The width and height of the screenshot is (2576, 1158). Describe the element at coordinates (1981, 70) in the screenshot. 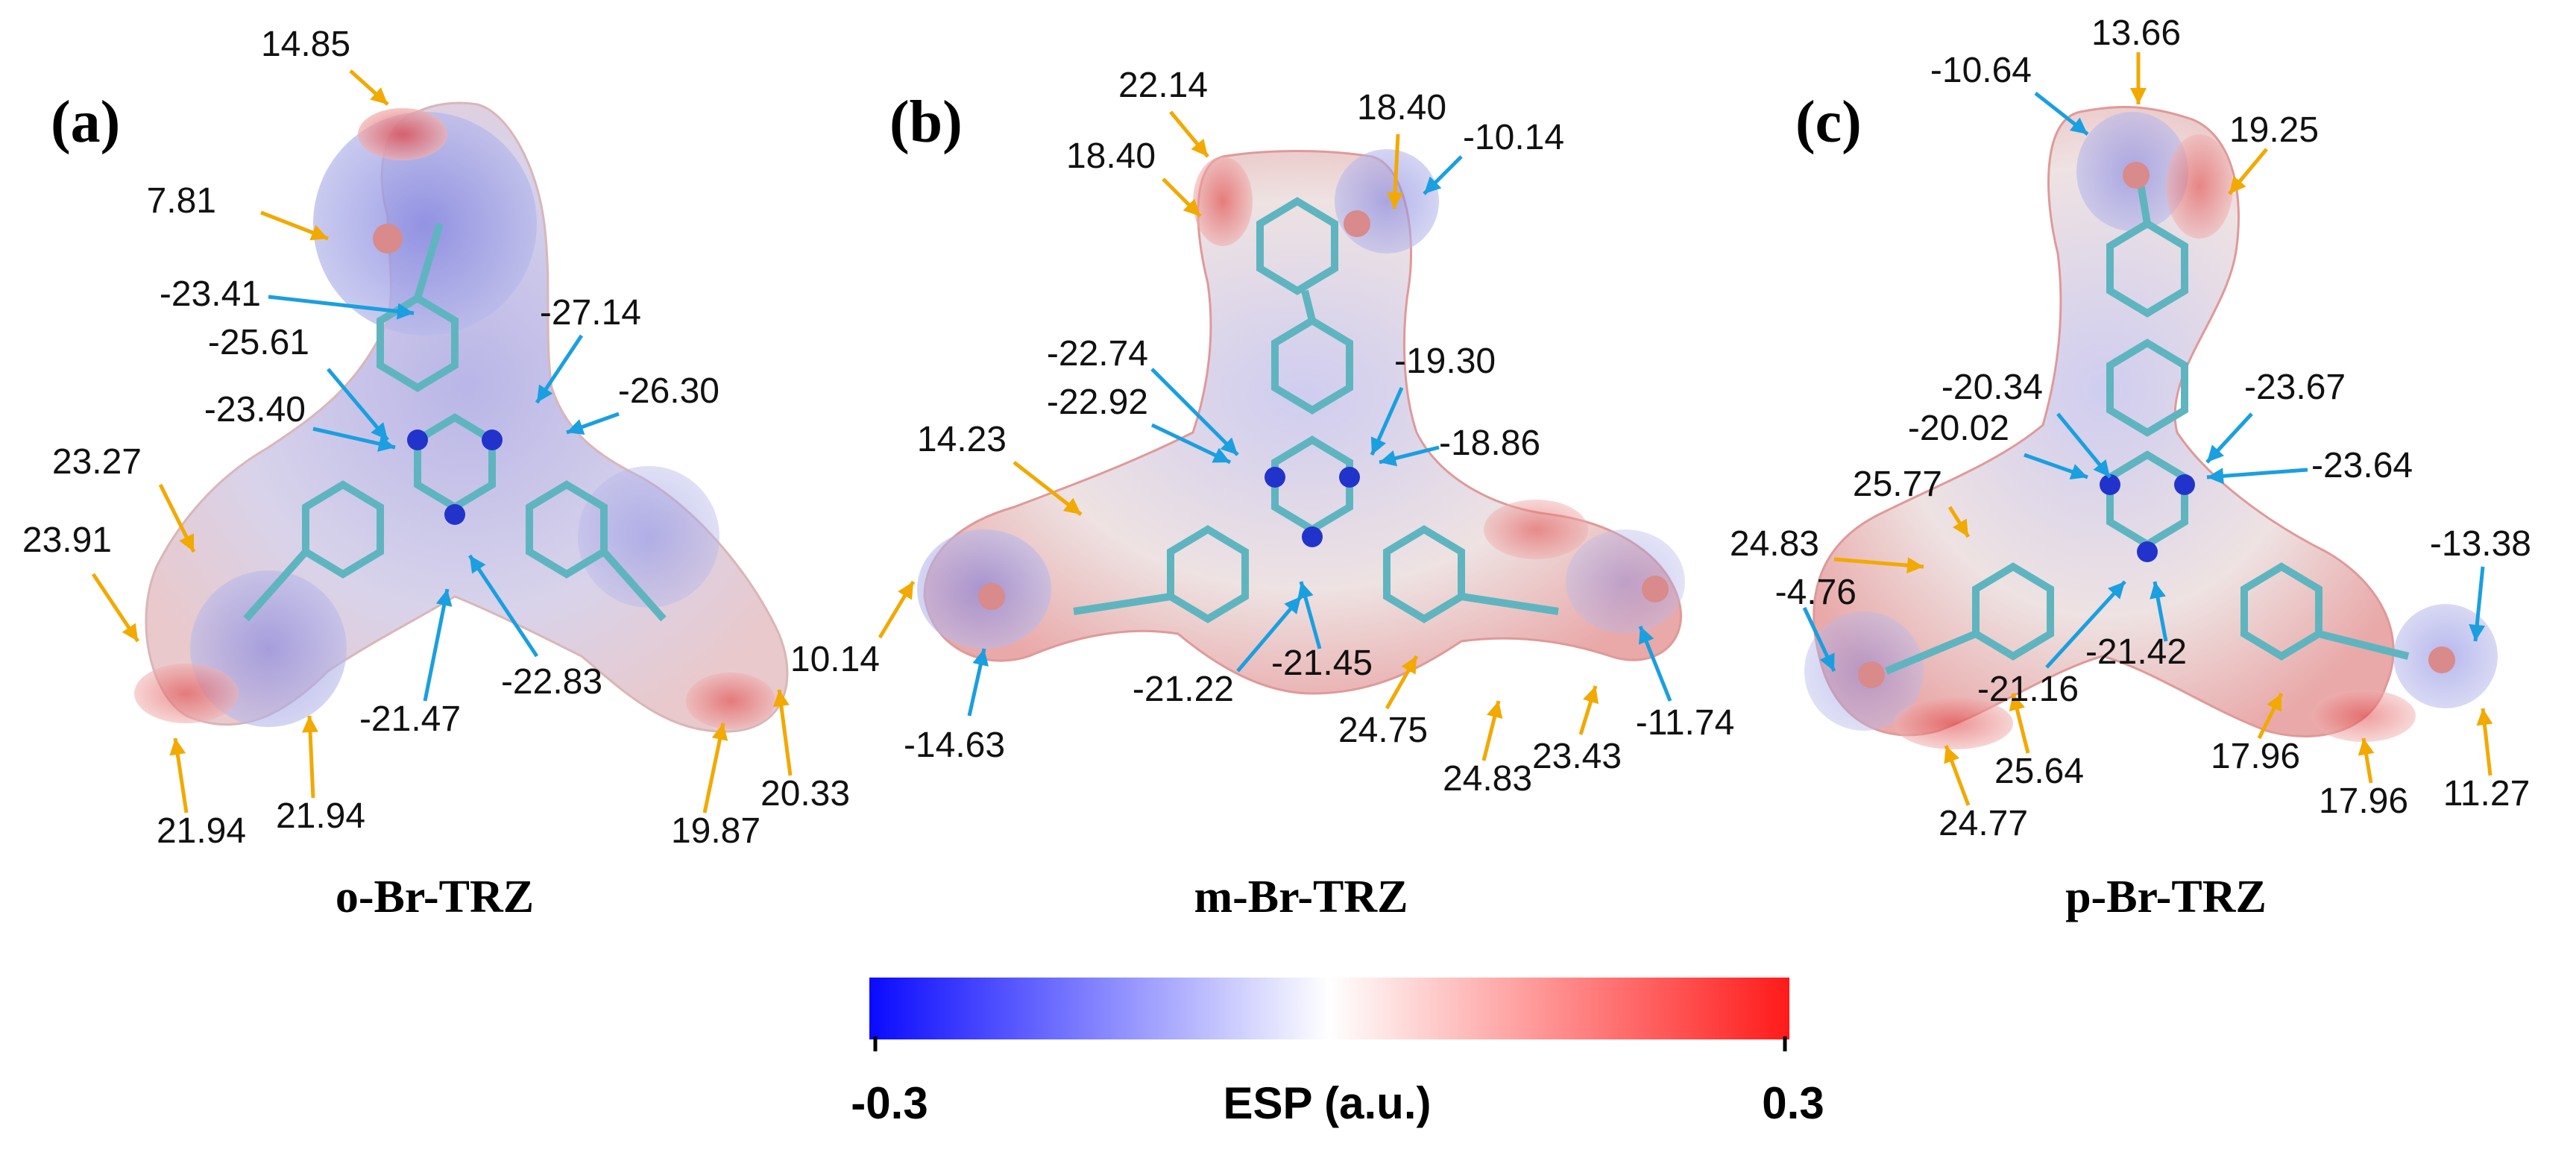

I see `esp-value-c-negative-0: -10.64` at that location.